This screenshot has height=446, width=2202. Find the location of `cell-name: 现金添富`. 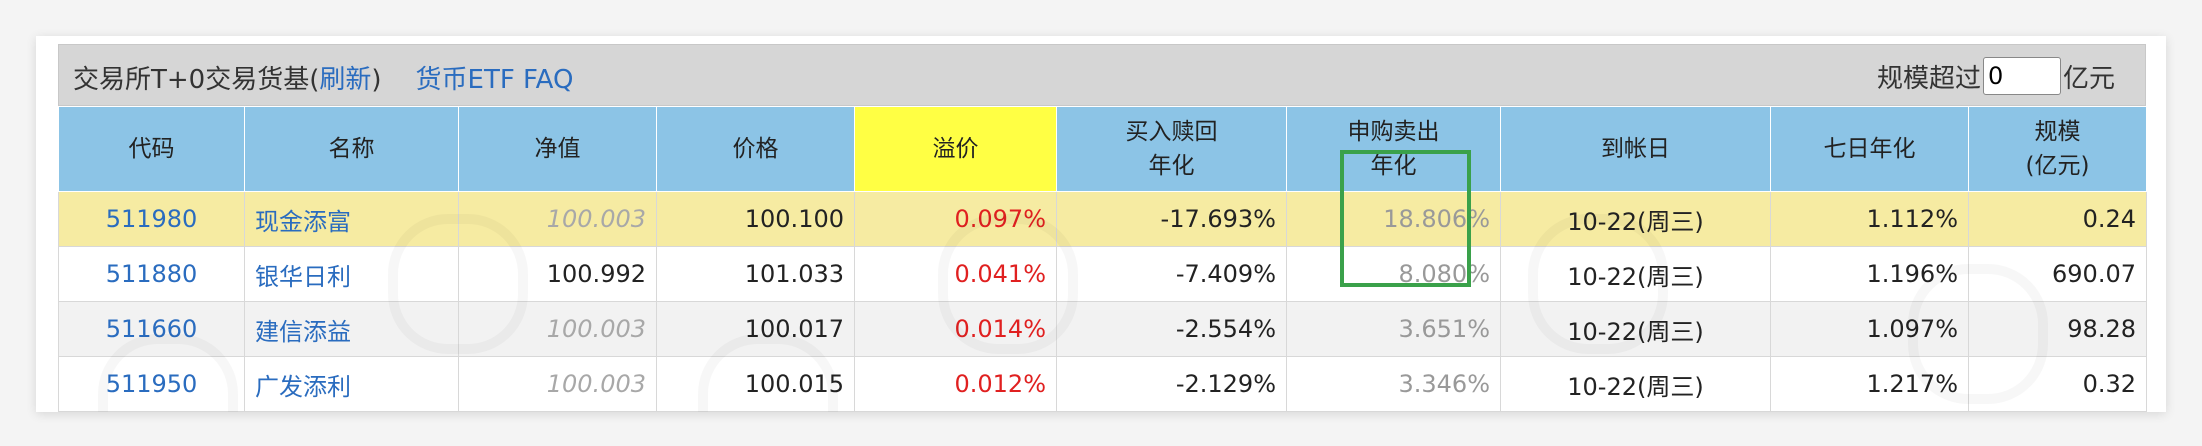

cell-name: 现金添富 is located at coordinates (351, 219).